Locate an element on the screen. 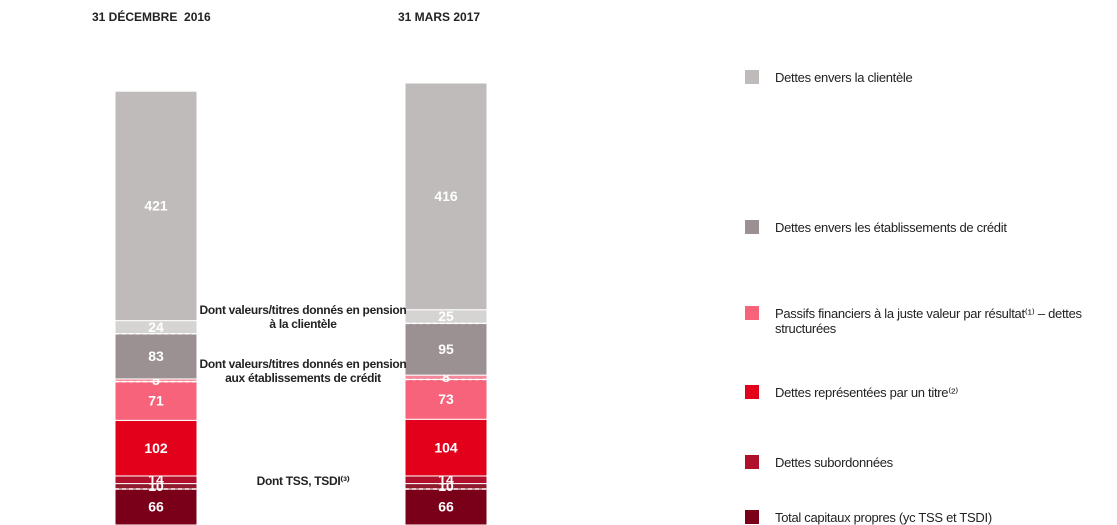  detail-label: Dont TSS, TSDI⁽³⁾ is located at coordinates (303, 481).